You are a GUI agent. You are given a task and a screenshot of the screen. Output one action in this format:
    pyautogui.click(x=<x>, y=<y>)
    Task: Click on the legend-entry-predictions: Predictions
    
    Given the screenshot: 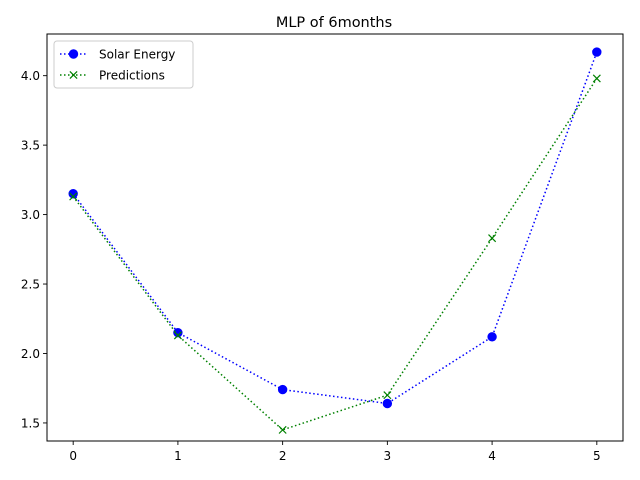 What is the action you would take?
    pyautogui.click(x=112, y=76)
    